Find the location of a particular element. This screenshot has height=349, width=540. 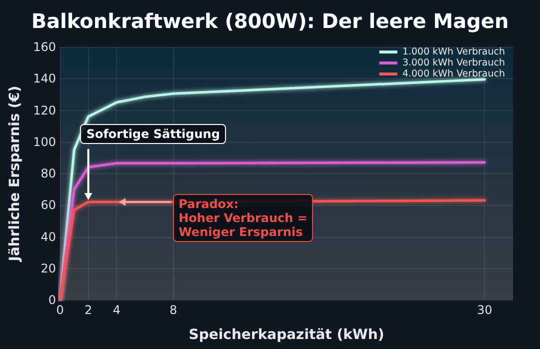

y-tick-label: 0 is located at coordinates (52, 300).